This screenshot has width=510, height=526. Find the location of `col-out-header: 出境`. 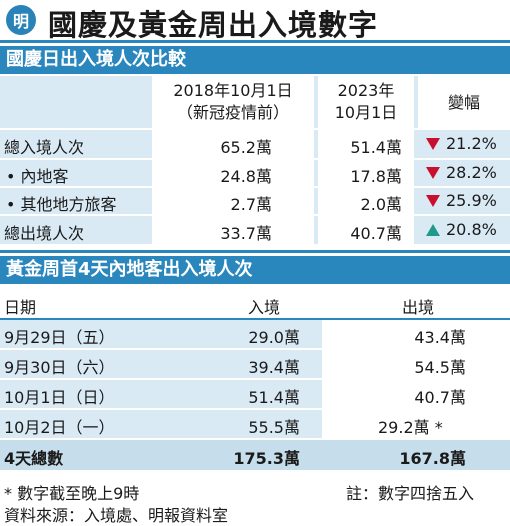

col-out-header: 出境 is located at coordinates (418, 307).